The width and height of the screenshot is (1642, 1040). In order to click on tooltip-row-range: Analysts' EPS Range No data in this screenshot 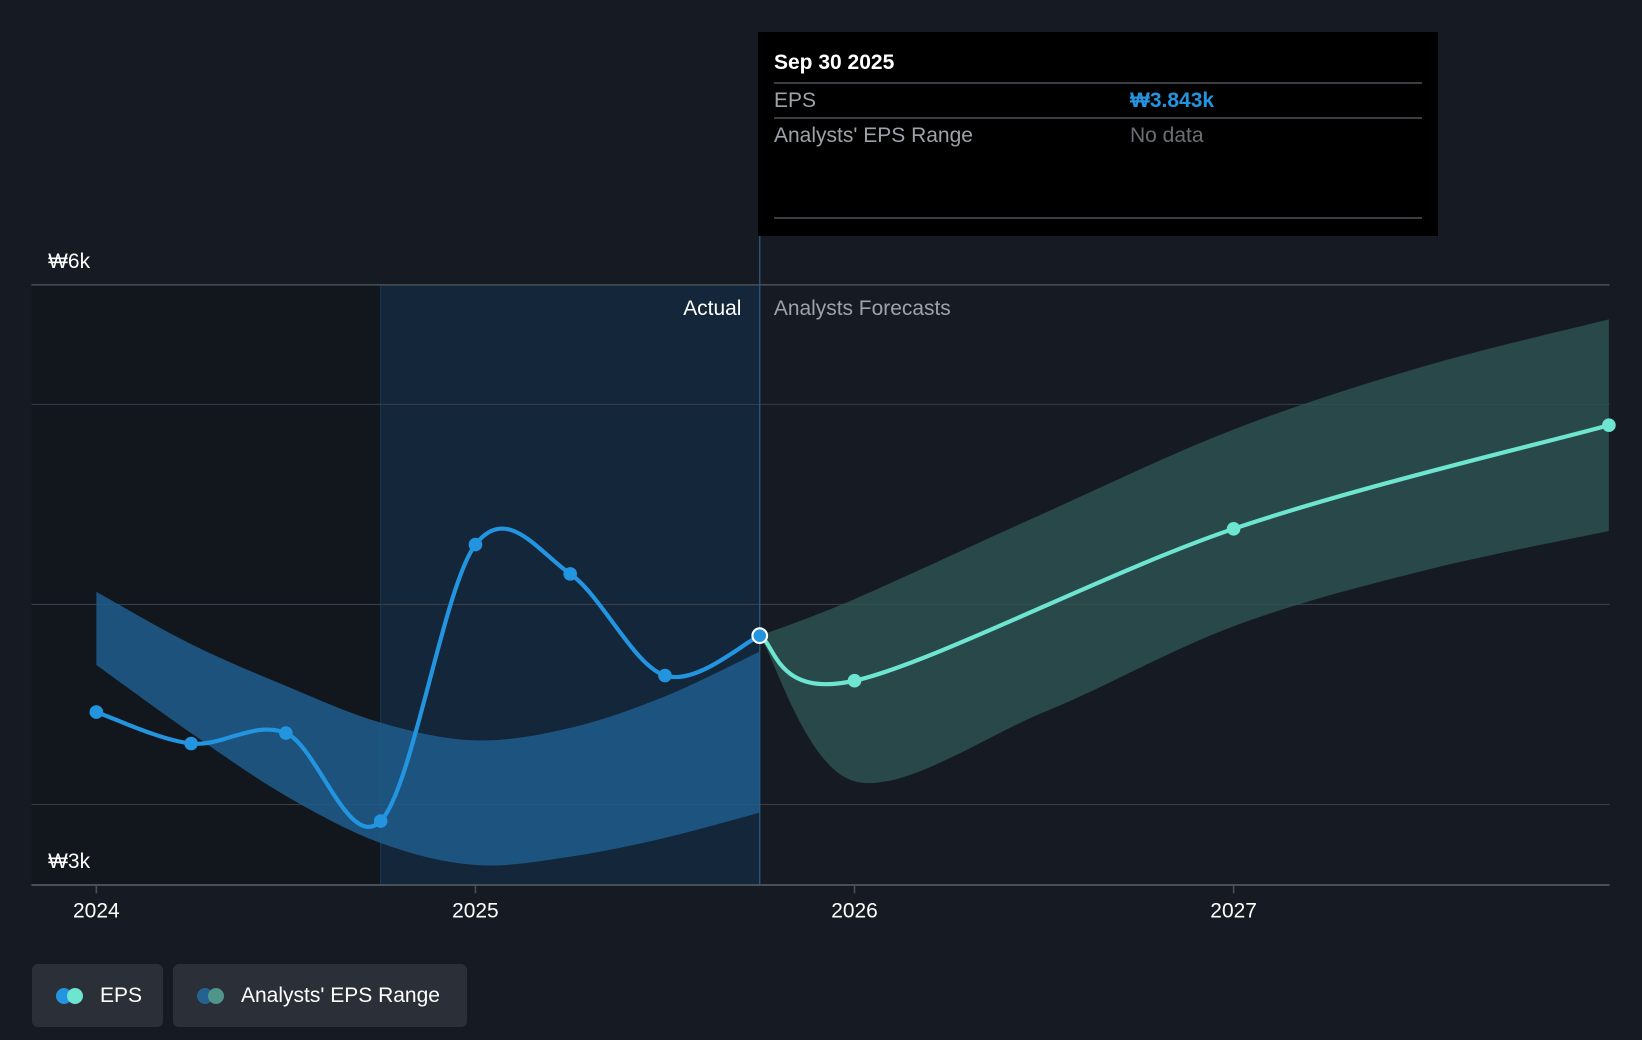, I will do `click(1098, 135)`.